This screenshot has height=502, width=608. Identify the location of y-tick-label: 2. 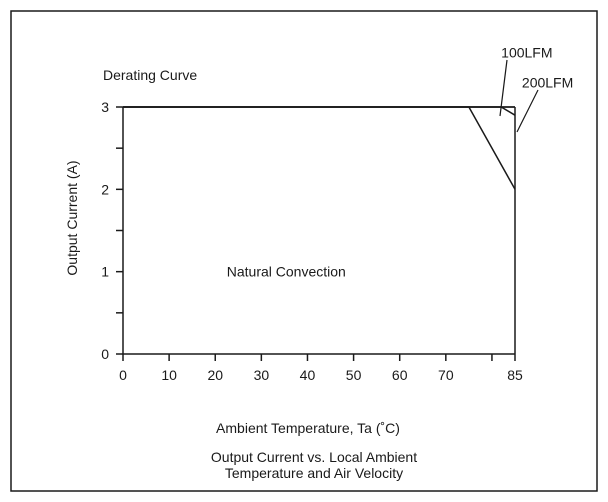
(105, 189).